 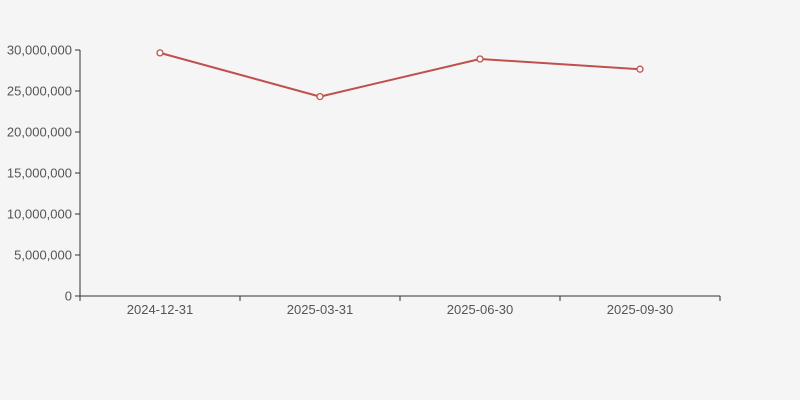 What do you see at coordinates (39, 214) in the screenshot?
I see `y-axis-tick-label: 10,000,000` at bounding box center [39, 214].